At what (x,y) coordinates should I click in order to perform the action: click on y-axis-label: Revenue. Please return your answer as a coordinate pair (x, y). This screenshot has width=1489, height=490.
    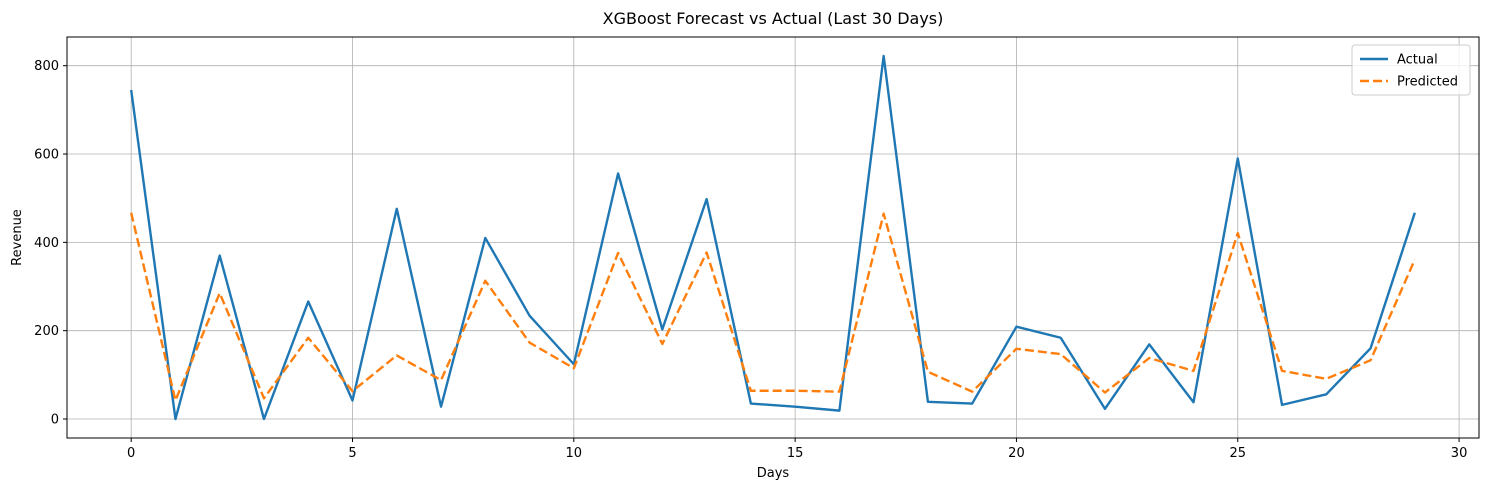
    Looking at the image, I should click on (17, 237).